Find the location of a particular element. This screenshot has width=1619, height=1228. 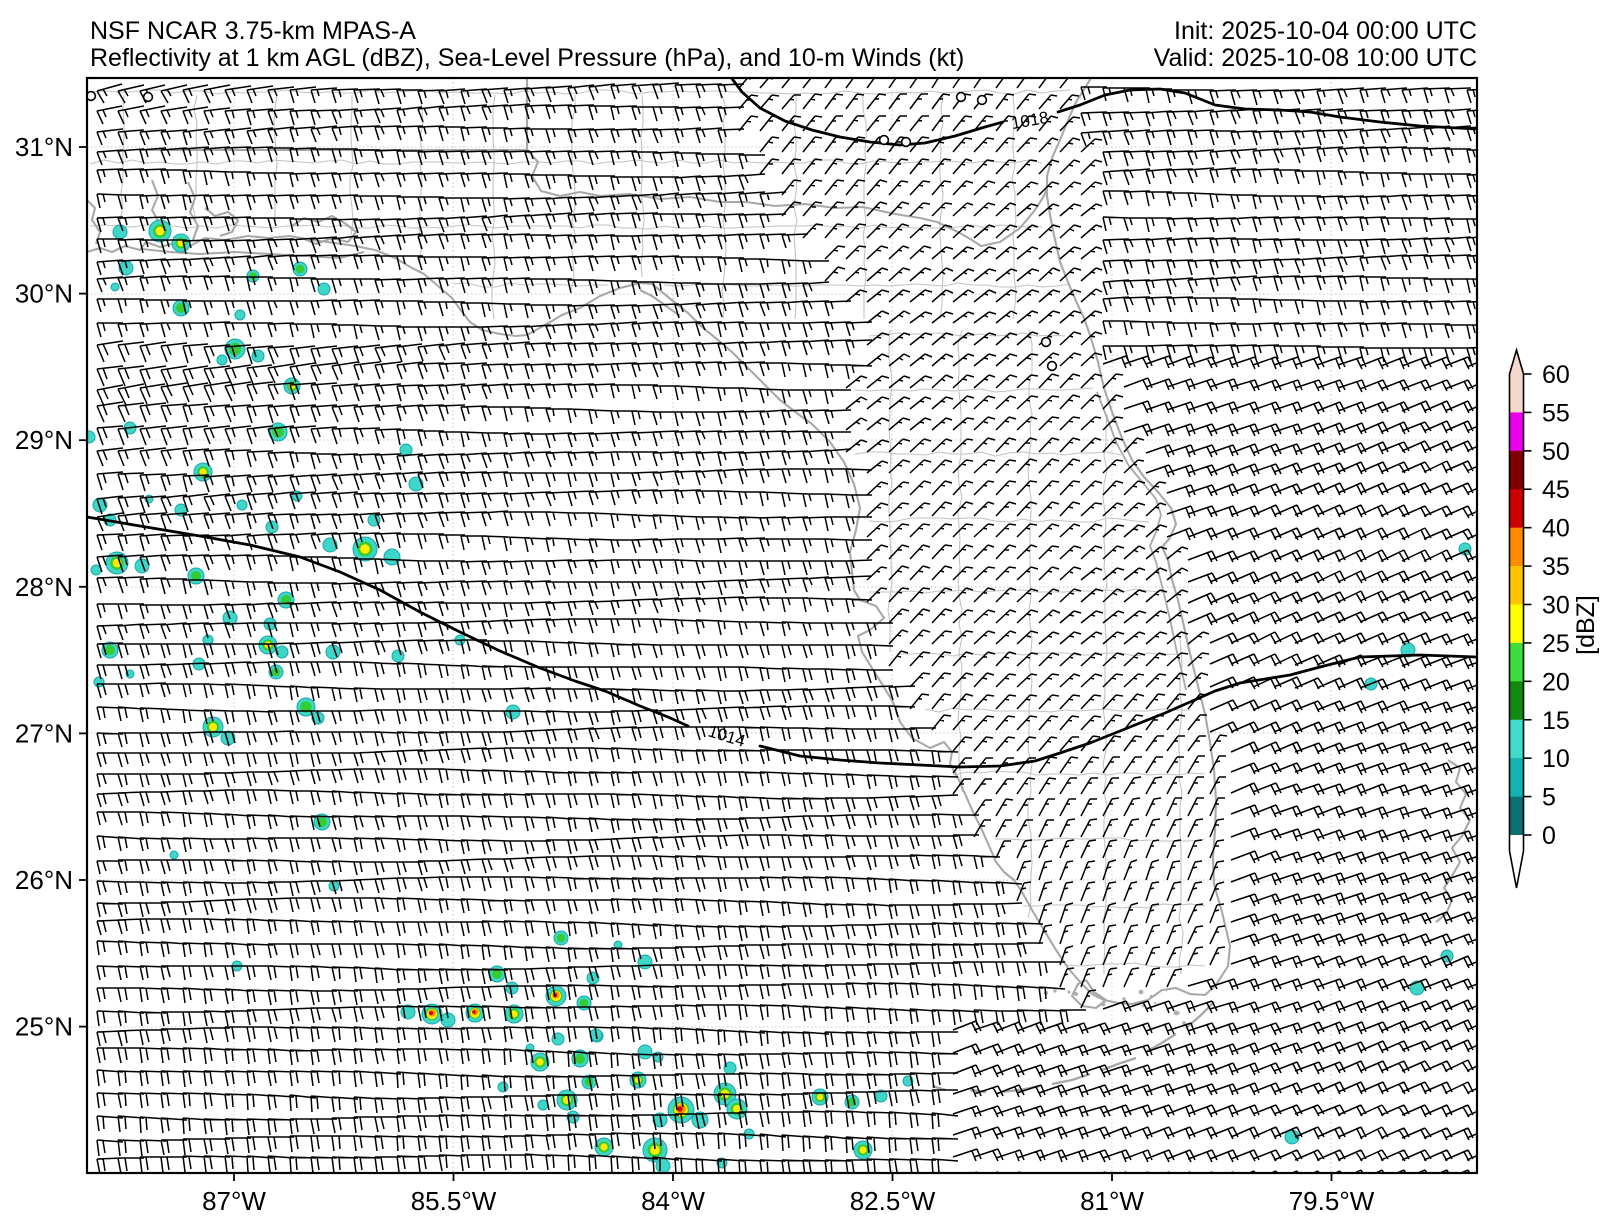

svg-text: Valid: 2025-10-08 10:00 UTC is located at coordinates (1315, 58).